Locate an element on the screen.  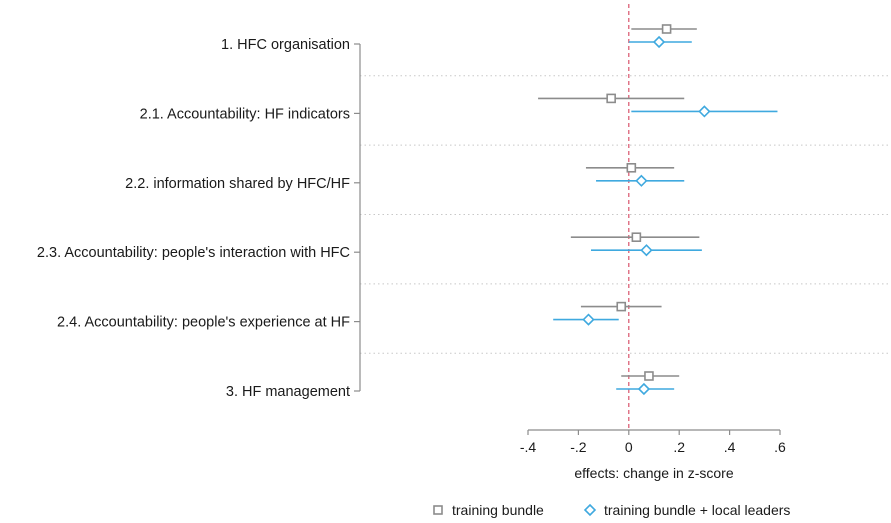
legend-label: training bundle is located at coordinates (498, 510).